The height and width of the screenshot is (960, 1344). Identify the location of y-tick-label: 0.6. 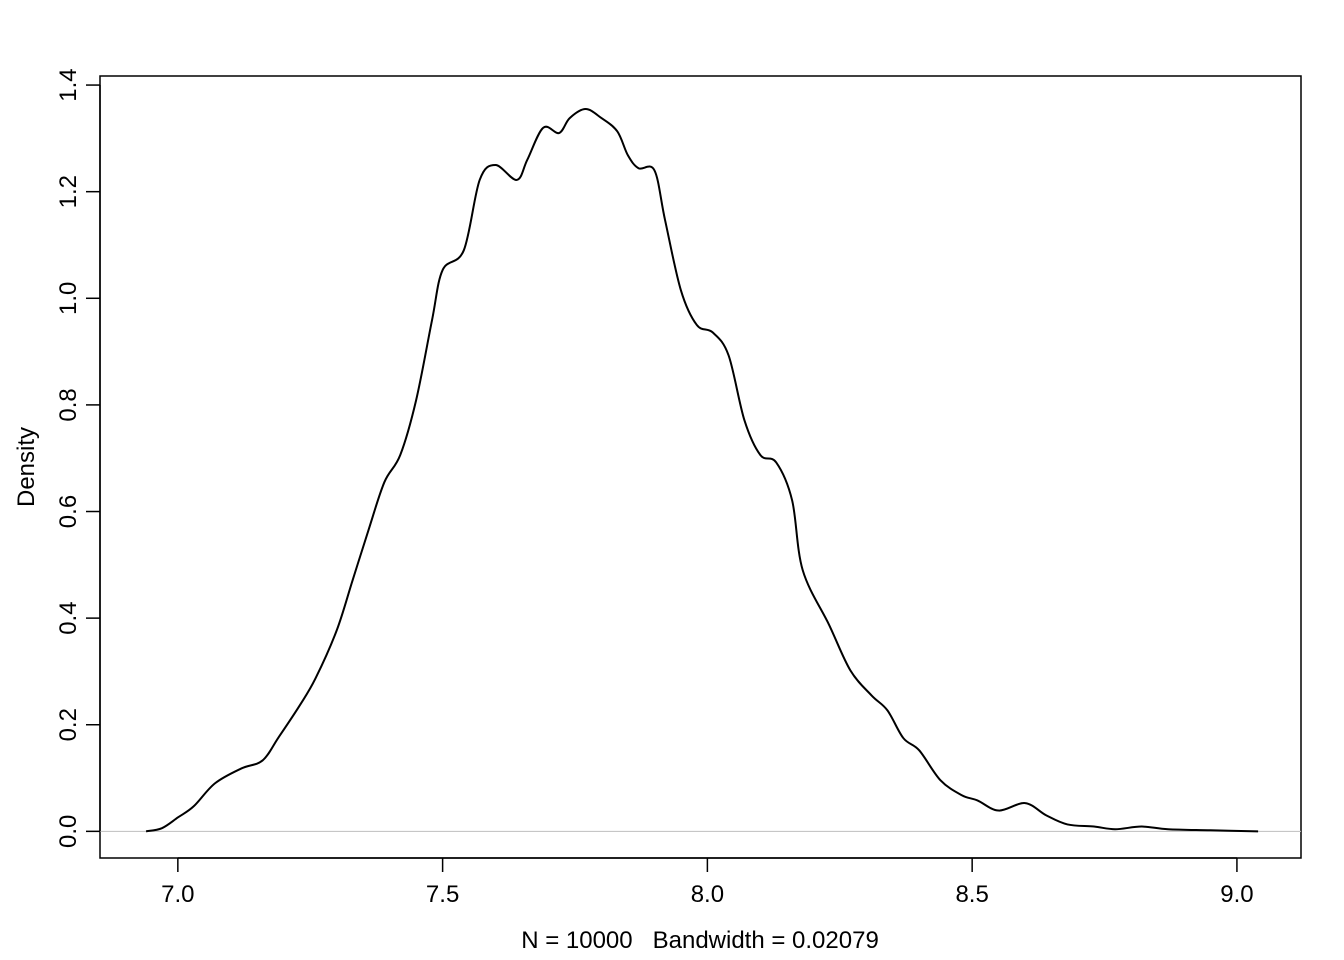
(68, 511).